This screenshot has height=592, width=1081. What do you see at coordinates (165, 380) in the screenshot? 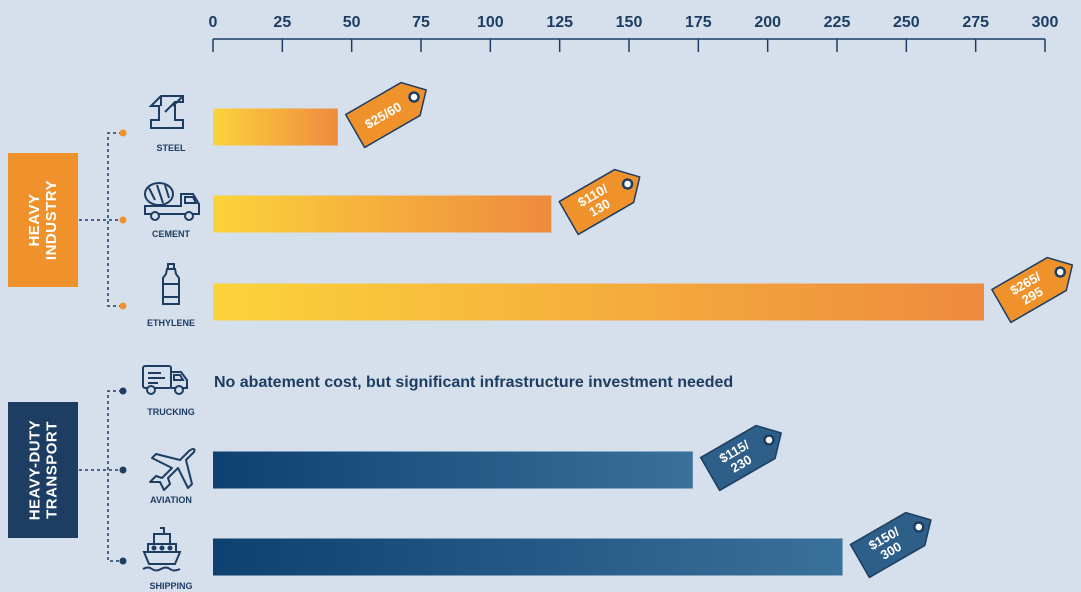
I see `truck-icon` at bounding box center [165, 380].